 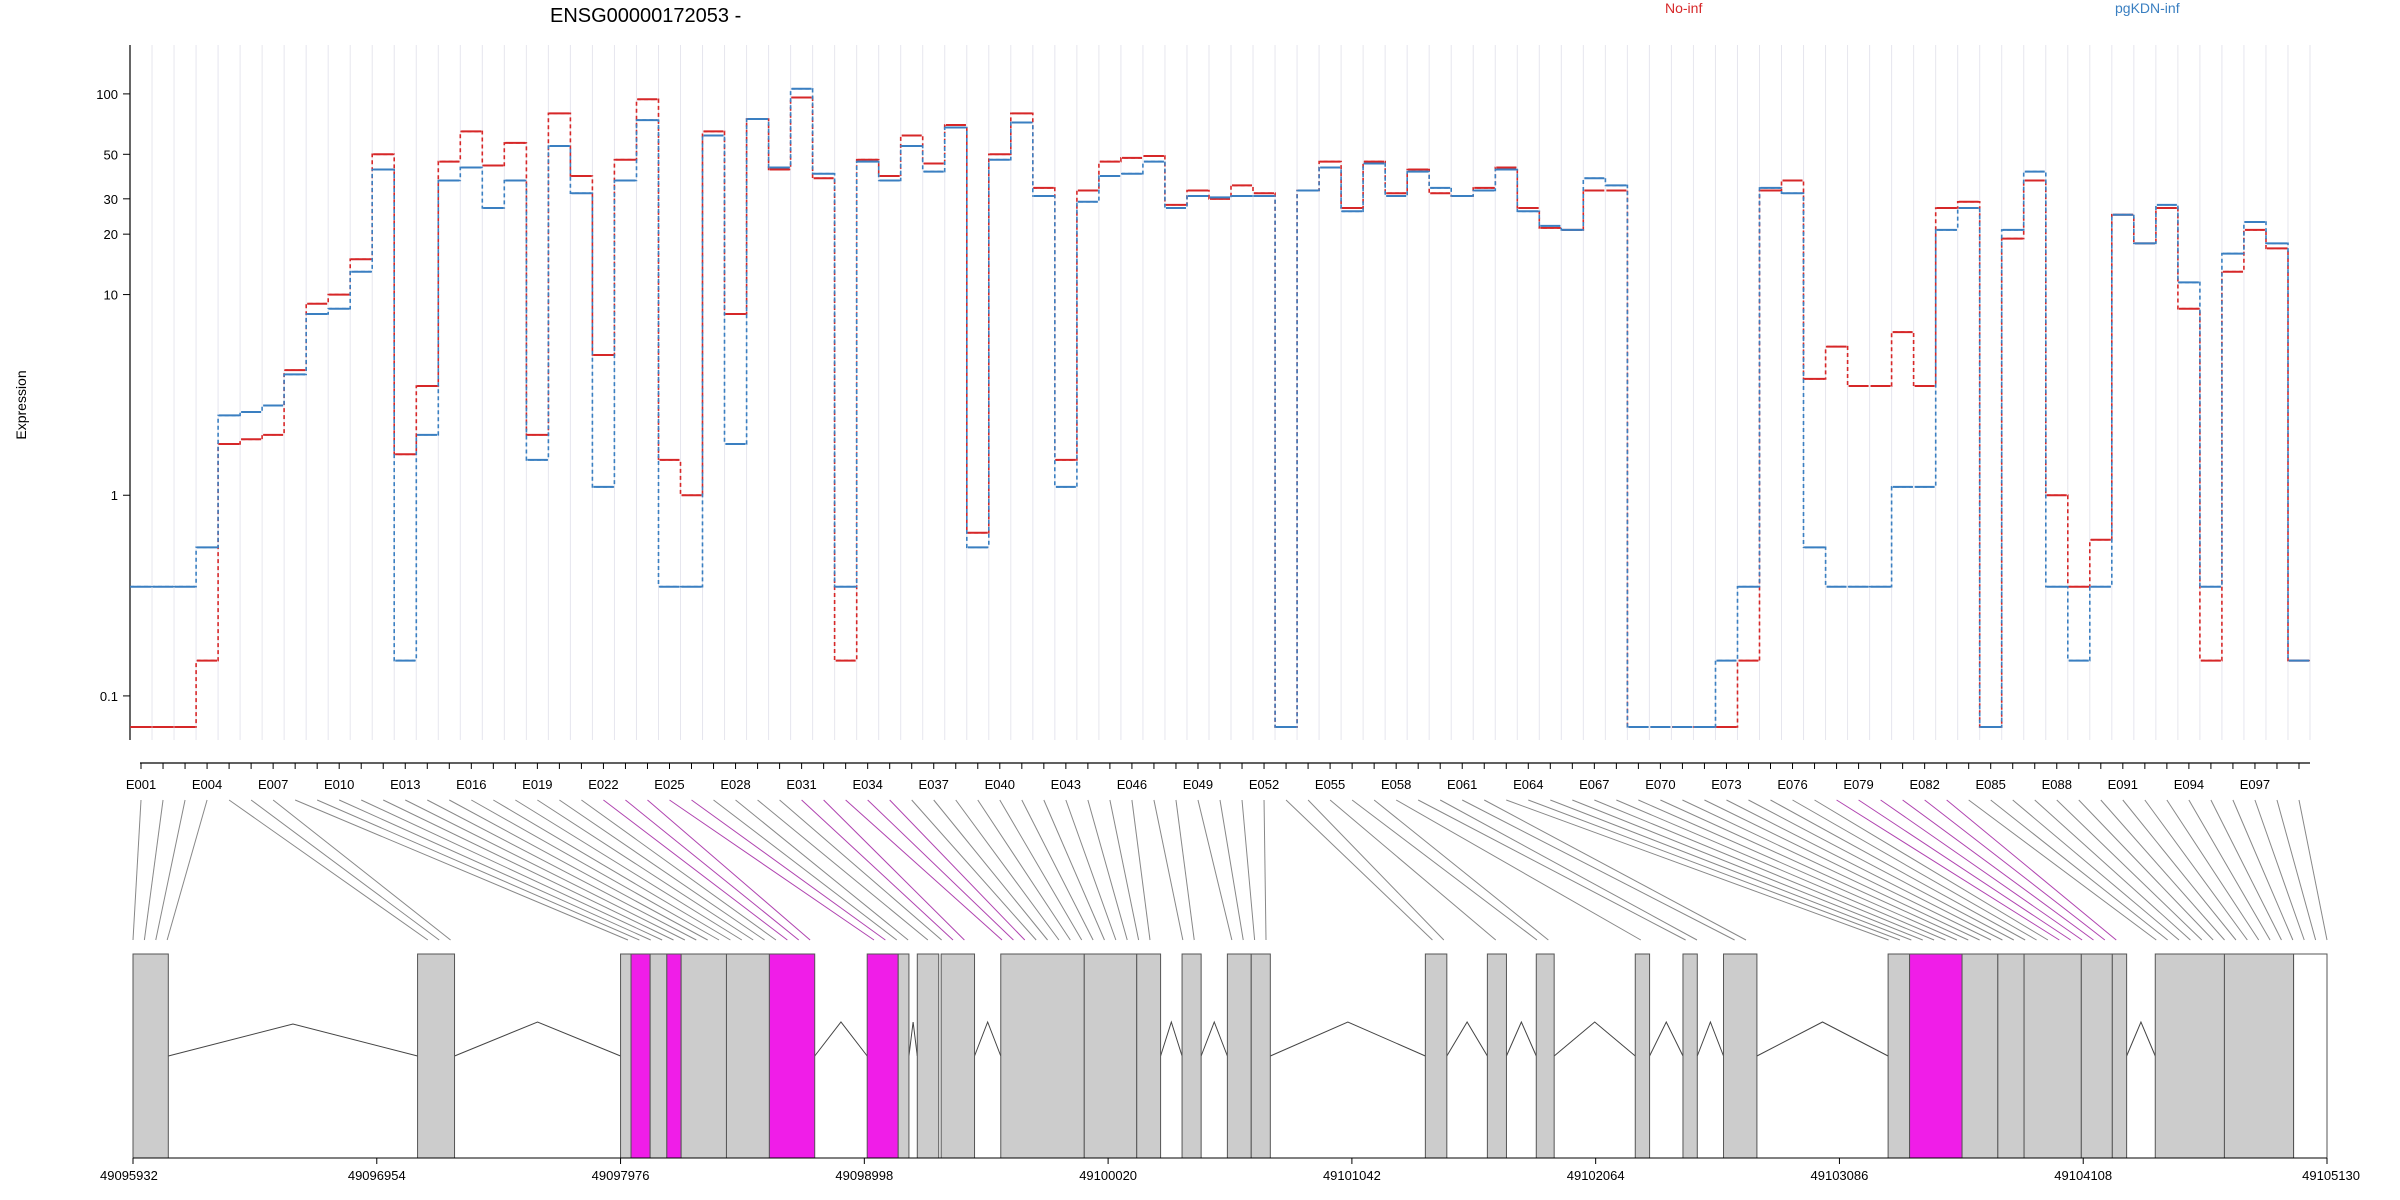 I want to click on legend-pgkdn-inf: pgKDN-inf, so click(x=2147, y=8).